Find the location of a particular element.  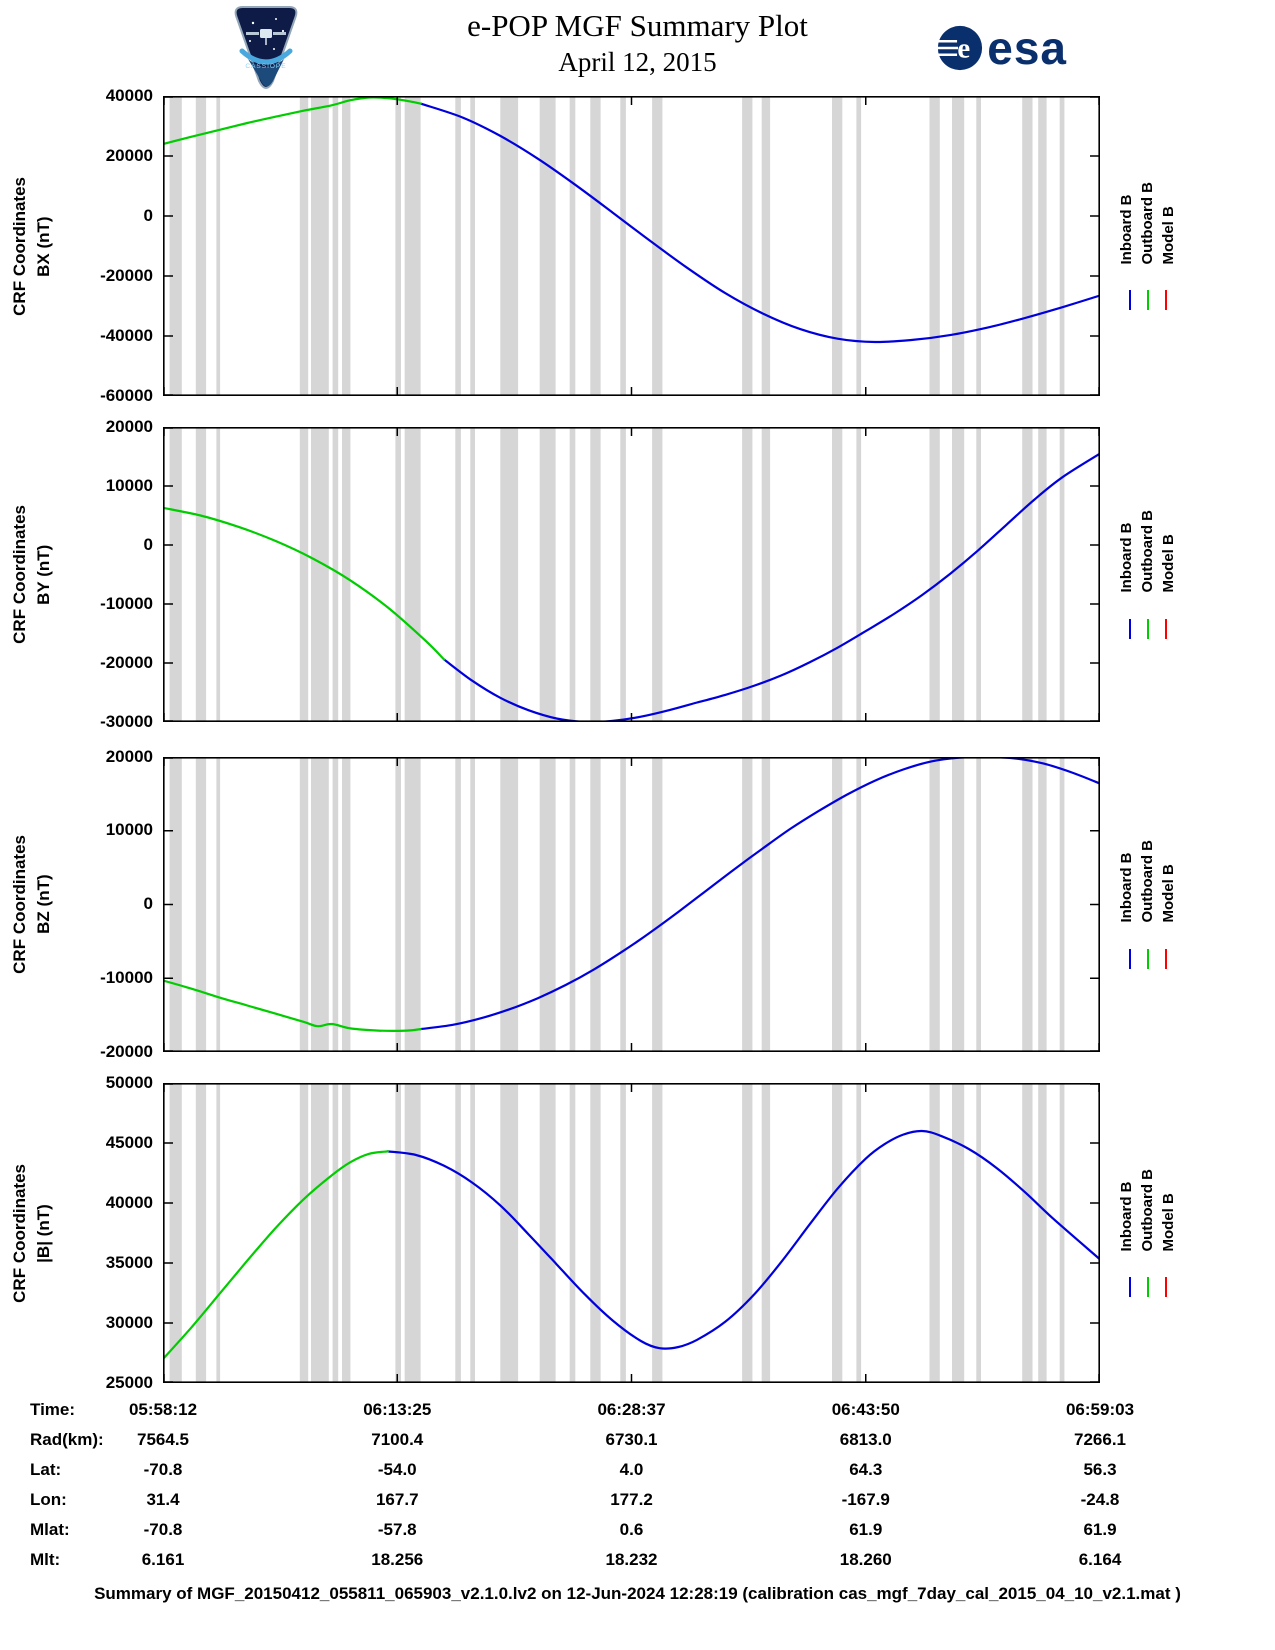

table-row-lat: Lat: -70.8 -54.0 4.0 64.3 56.3 is located at coordinates (637, 1471).